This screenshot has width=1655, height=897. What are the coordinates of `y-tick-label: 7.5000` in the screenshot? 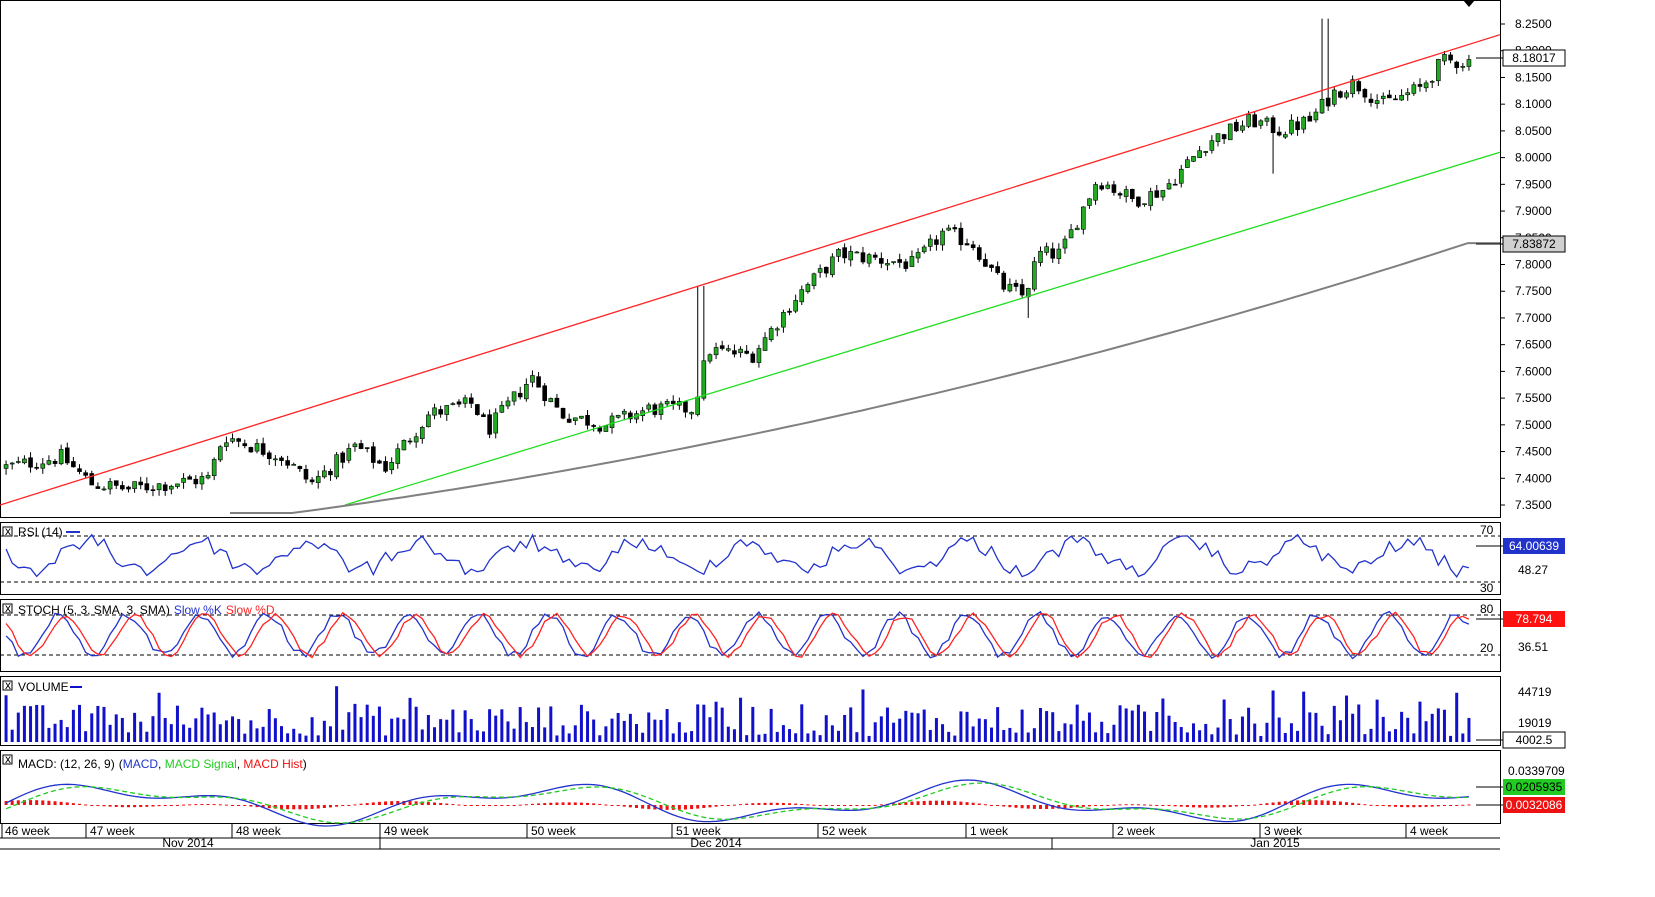 It's located at (1533, 425).